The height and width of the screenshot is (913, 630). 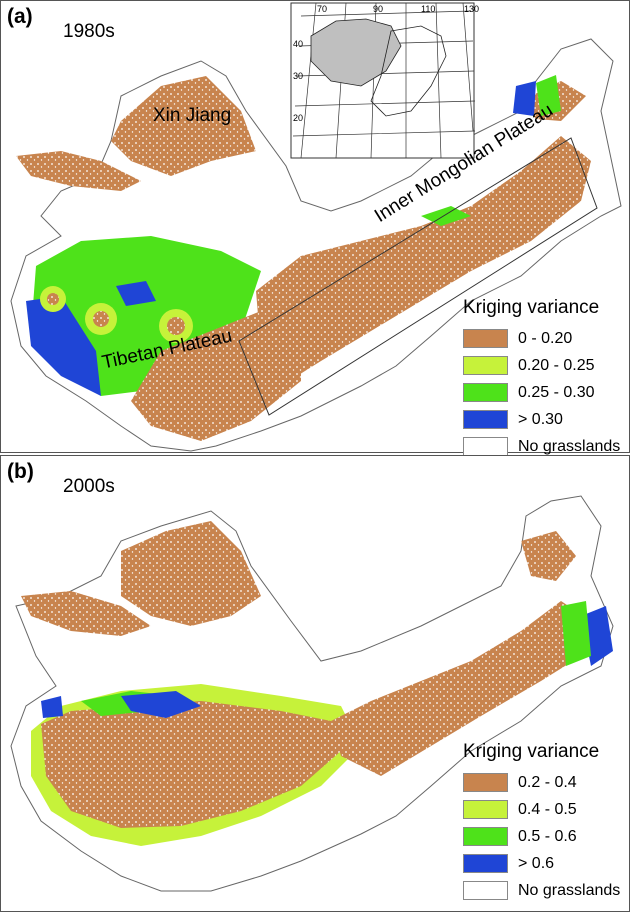 I want to click on legend-label: > 0.30, so click(x=540, y=419).